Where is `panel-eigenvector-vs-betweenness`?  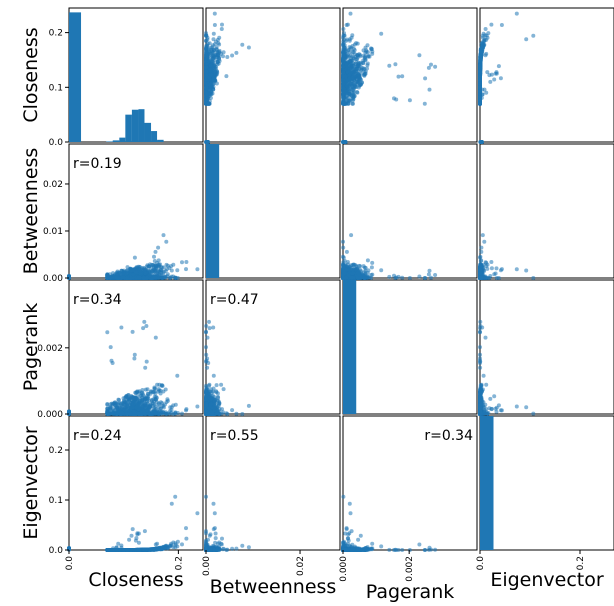
panel-eigenvector-vs-betweenness is located at coordinates (273, 483).